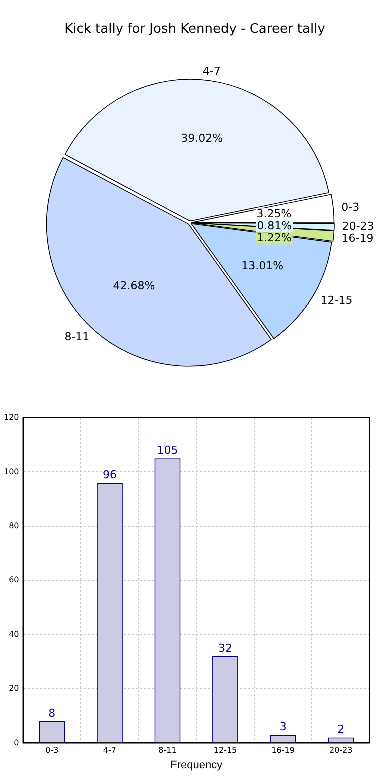  Describe the element at coordinates (14, 689) in the screenshot. I see `y-tick-label: 20` at that location.